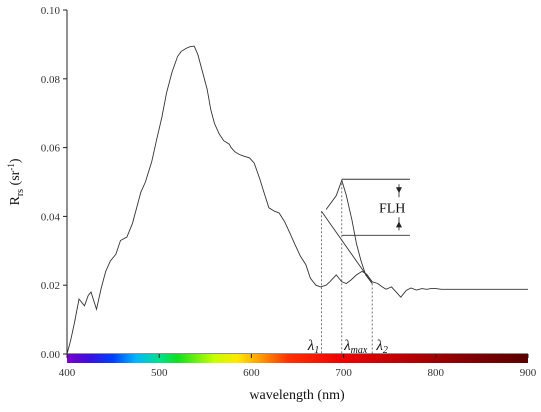 The image size is (541, 412). Describe the element at coordinates (359, 350) in the screenshot. I see `lambda-max-label-subscript: max` at that location.